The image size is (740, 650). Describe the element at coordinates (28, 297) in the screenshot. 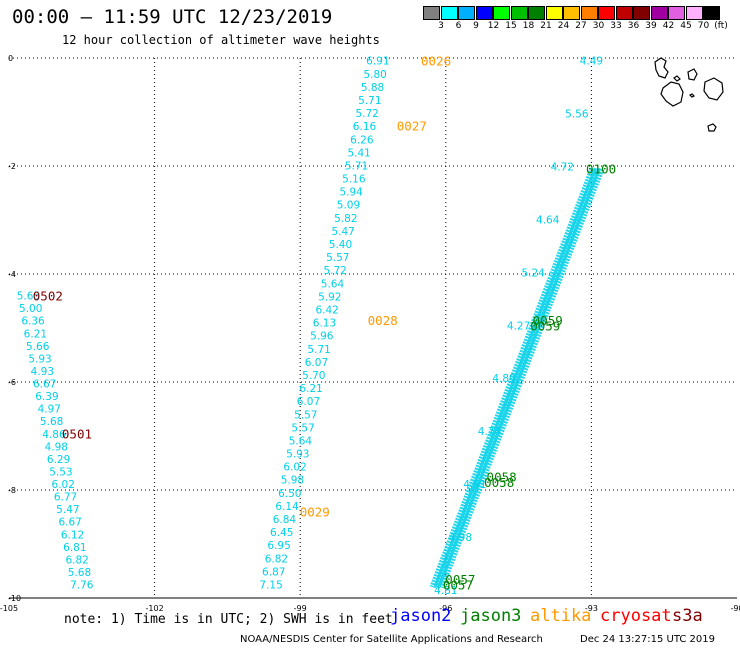

I see `swh-value-s3a: 5.65` at that location.